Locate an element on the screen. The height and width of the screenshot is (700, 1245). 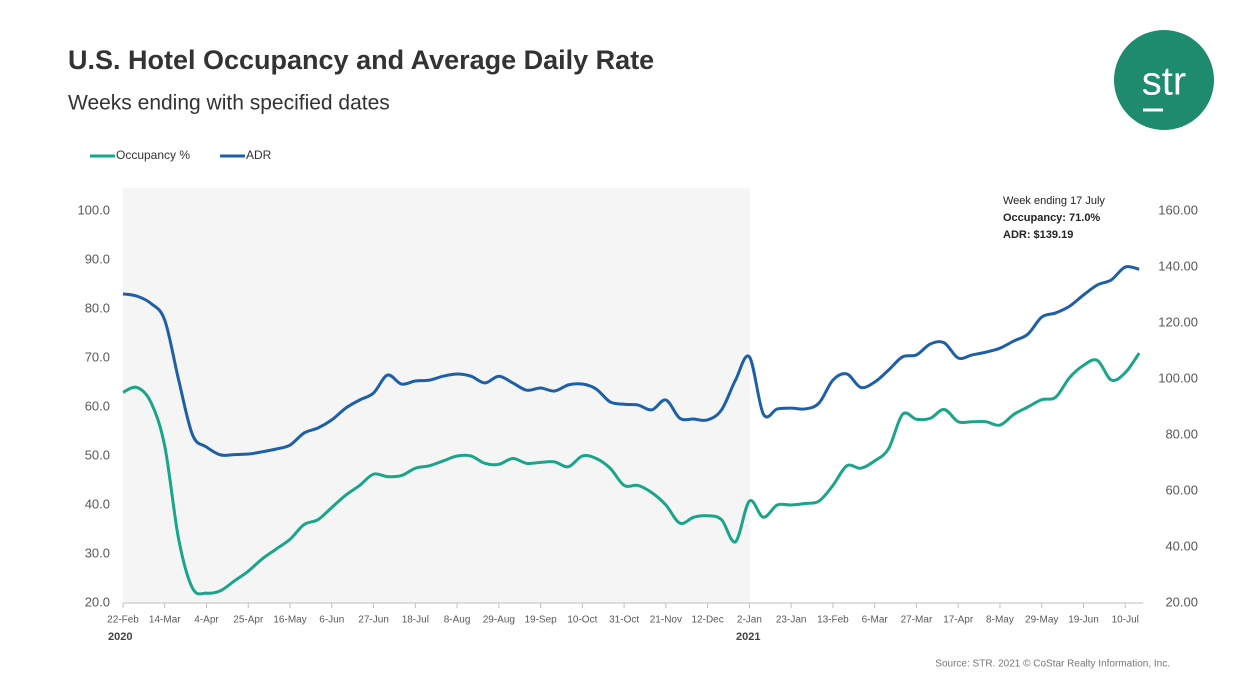
y-tick-label: 30.0 is located at coordinates (97, 552).